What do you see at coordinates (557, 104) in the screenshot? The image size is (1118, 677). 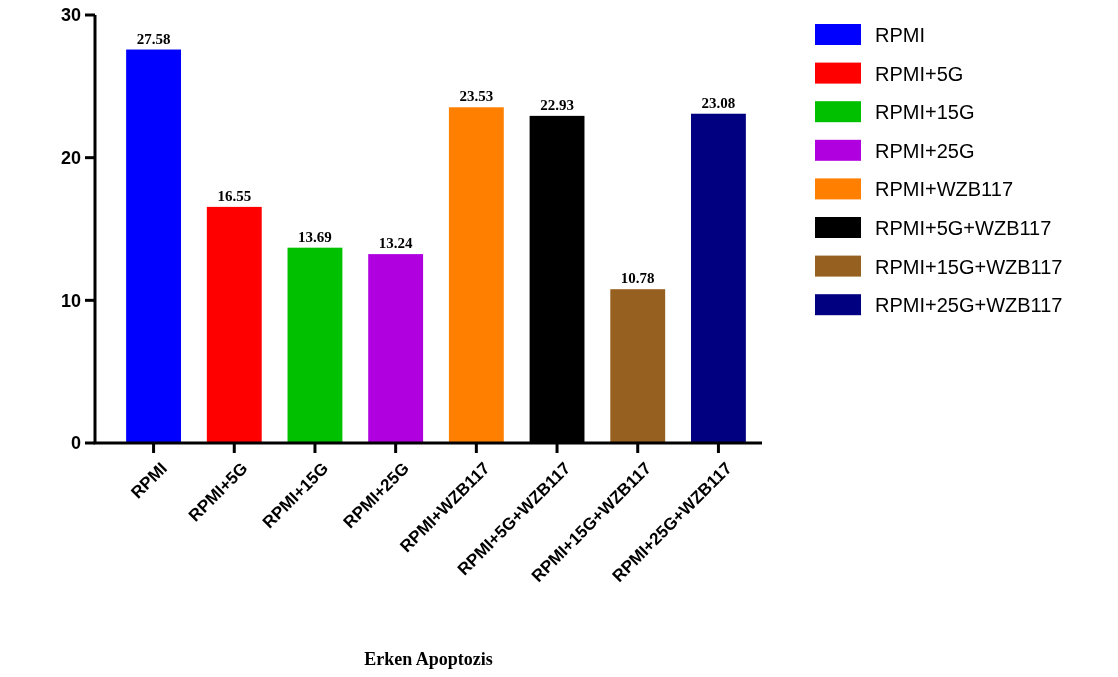 I see `data-label: 22.93` at bounding box center [557, 104].